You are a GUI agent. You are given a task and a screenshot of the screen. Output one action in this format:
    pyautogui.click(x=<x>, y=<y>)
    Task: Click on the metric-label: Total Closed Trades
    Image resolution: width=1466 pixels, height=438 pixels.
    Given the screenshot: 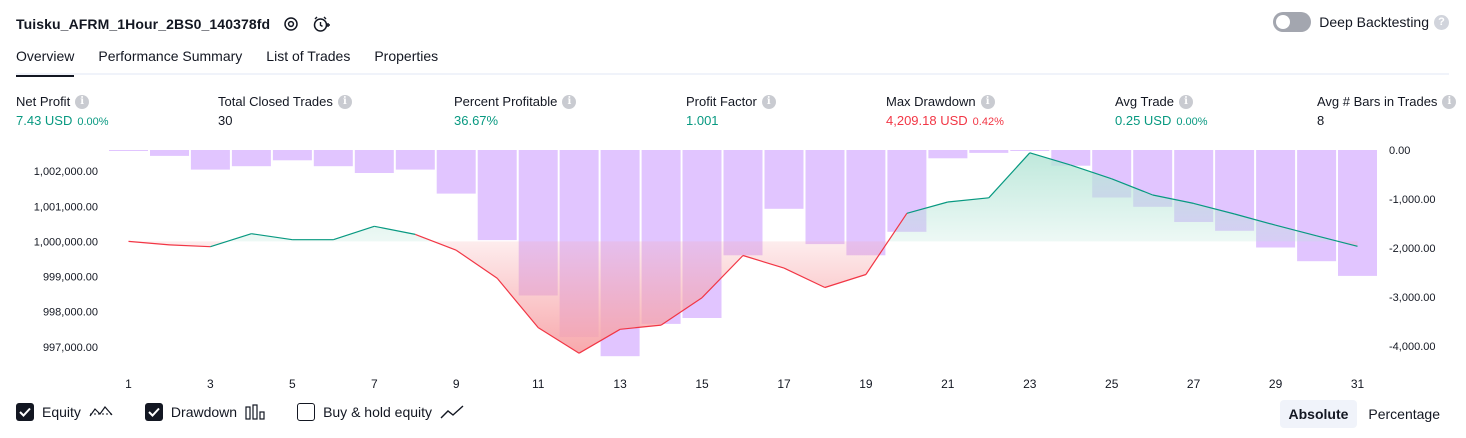 What is the action you would take?
    pyautogui.click(x=275, y=101)
    